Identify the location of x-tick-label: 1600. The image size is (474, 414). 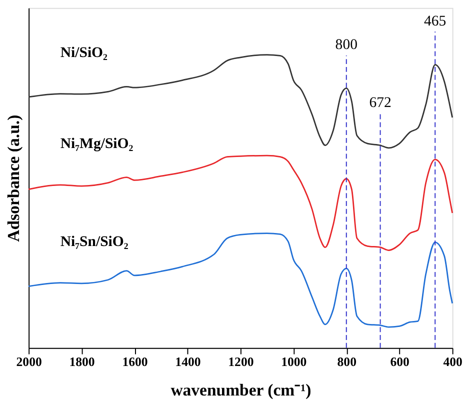
(135, 362).